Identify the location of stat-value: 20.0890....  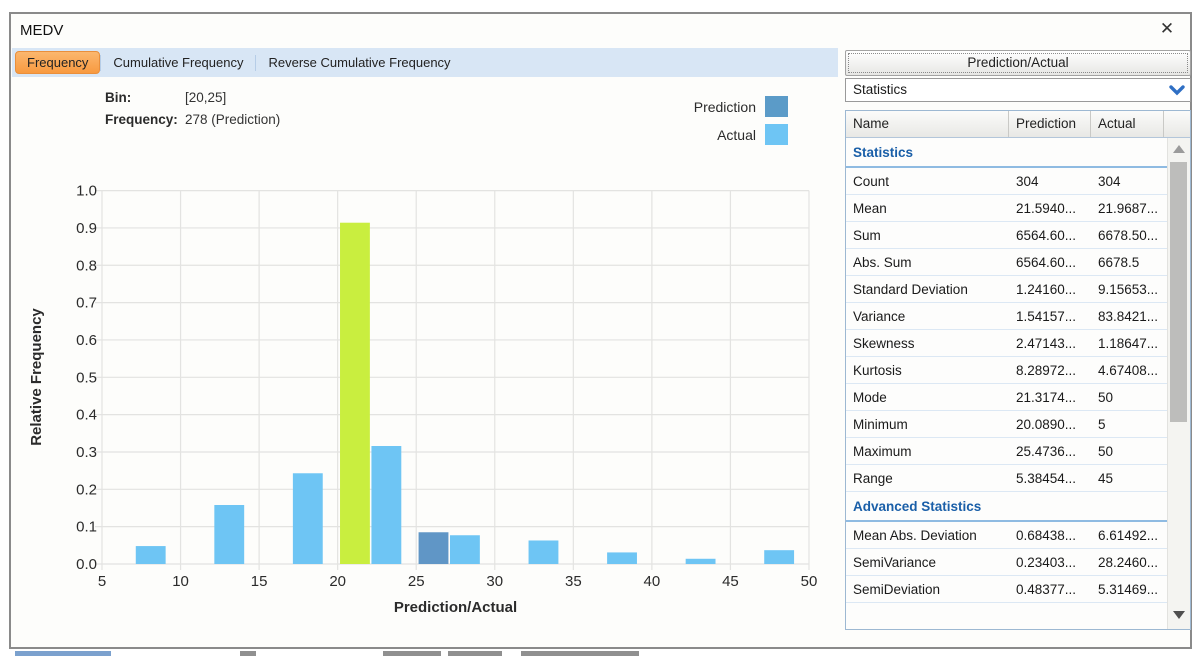
(1046, 424).